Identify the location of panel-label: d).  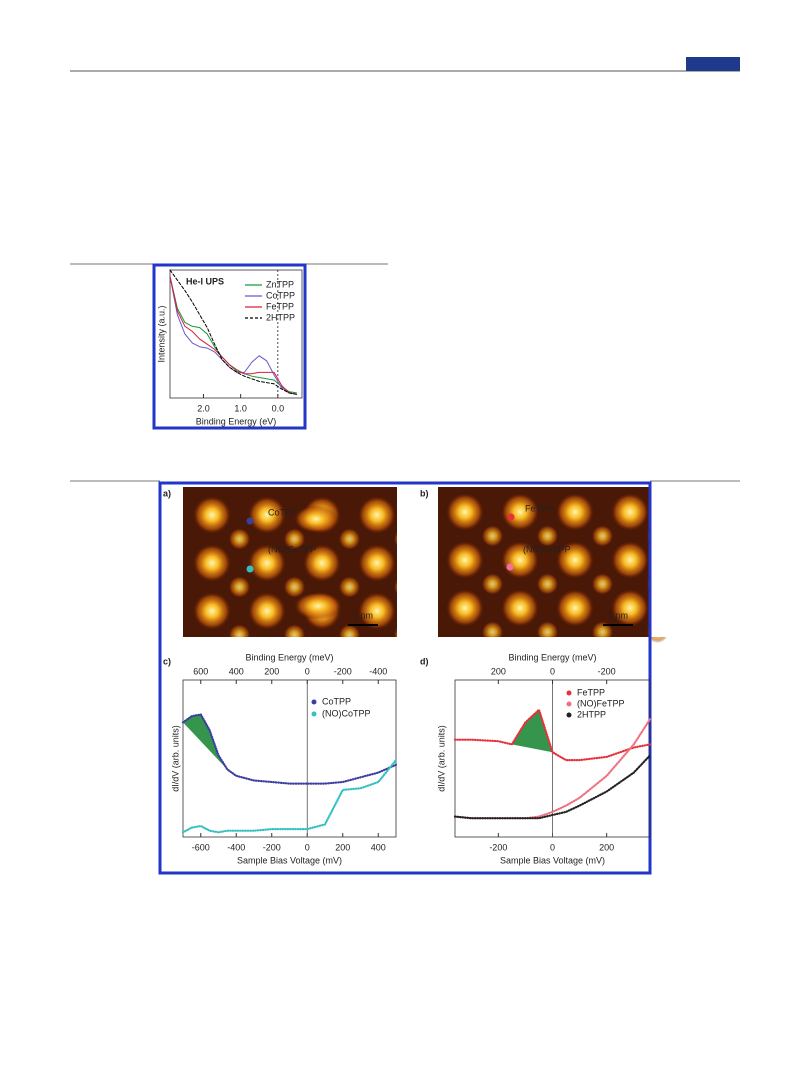
(424, 661).